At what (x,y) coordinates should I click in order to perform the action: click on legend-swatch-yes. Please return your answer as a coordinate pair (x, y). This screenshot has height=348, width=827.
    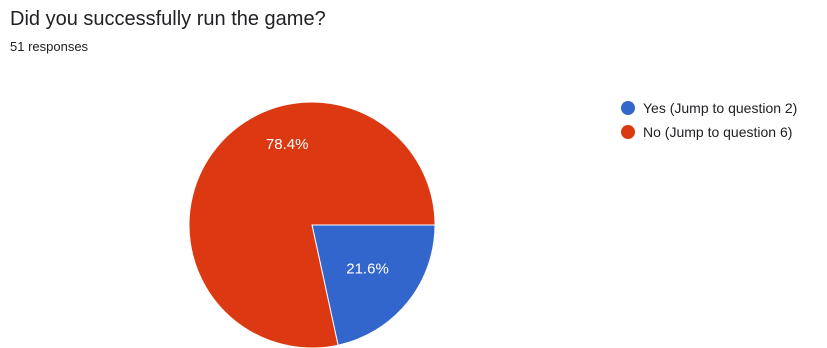
    Looking at the image, I should click on (628, 108).